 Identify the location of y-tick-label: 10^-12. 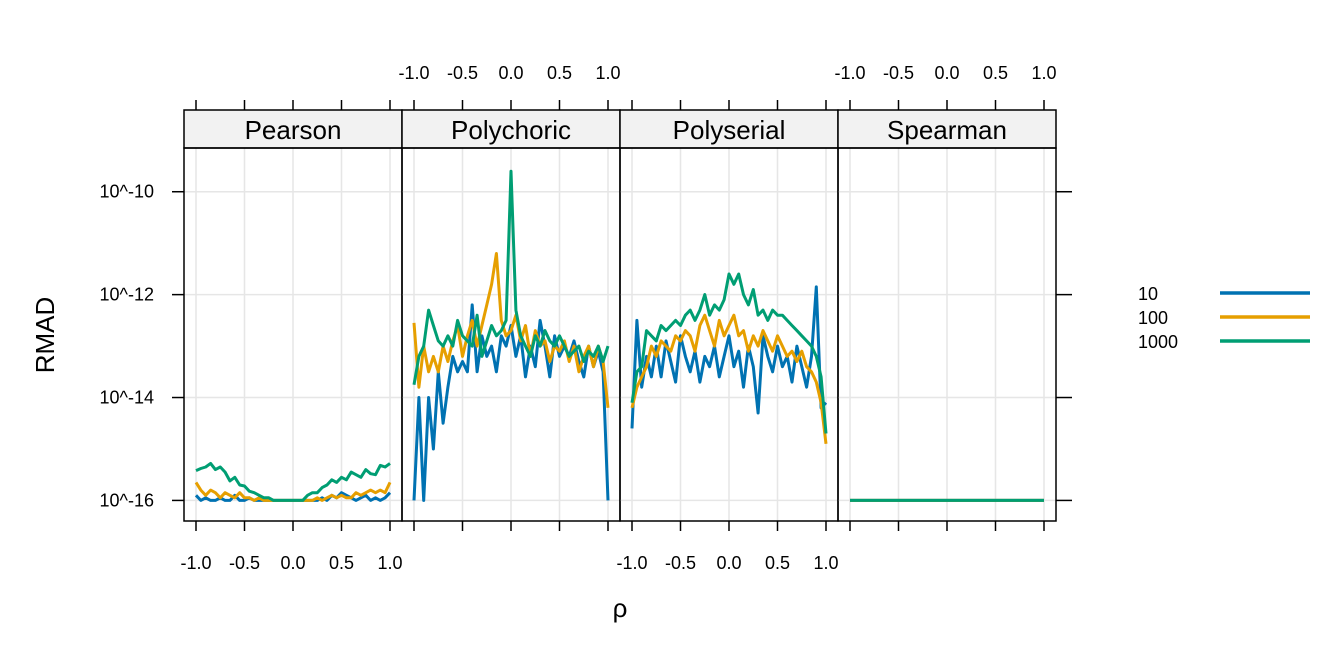
(127, 295).